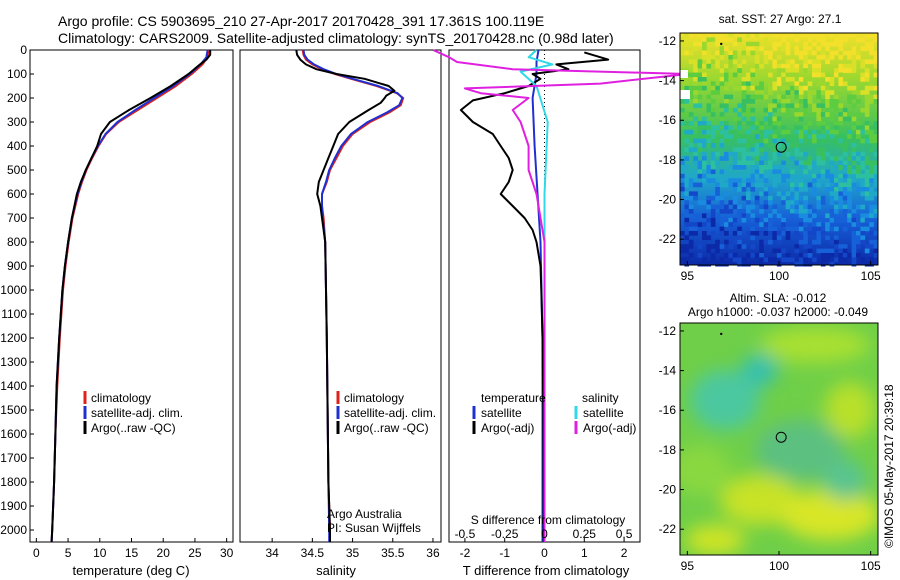  I want to click on temperature-x-axis: 0 5 10 15 20 25 30, so click(133, 549).